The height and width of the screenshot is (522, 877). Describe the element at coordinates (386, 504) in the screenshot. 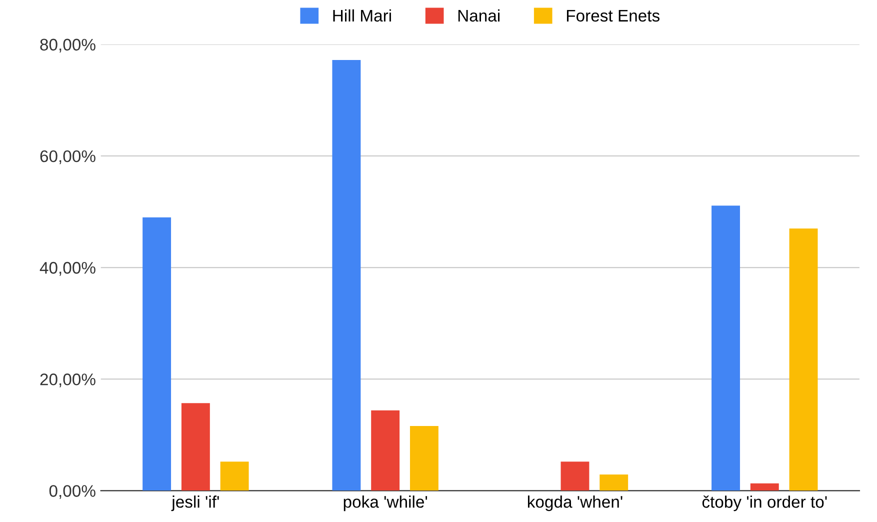

I see `x-tick-label: poka 'while'` at that location.